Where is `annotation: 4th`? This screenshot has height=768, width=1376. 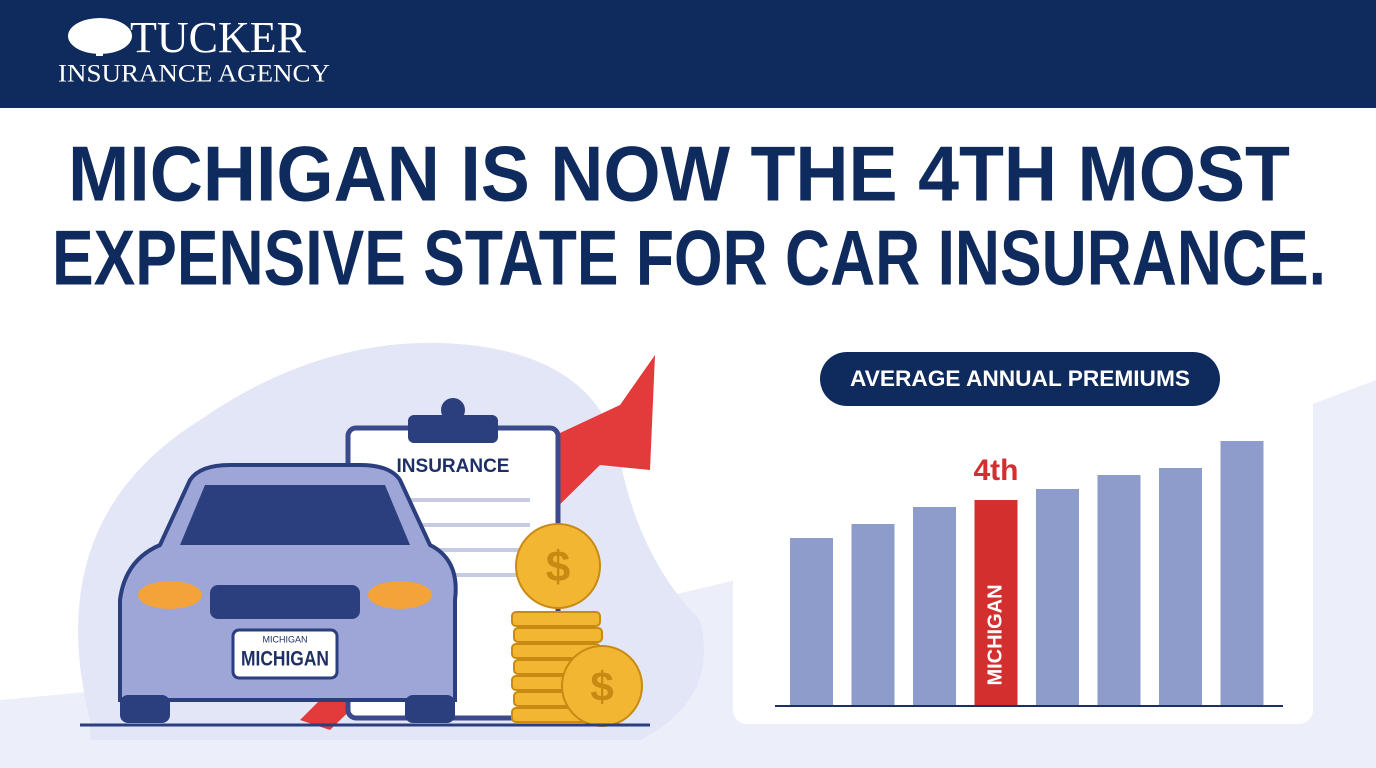 annotation: 4th is located at coordinates (996, 470).